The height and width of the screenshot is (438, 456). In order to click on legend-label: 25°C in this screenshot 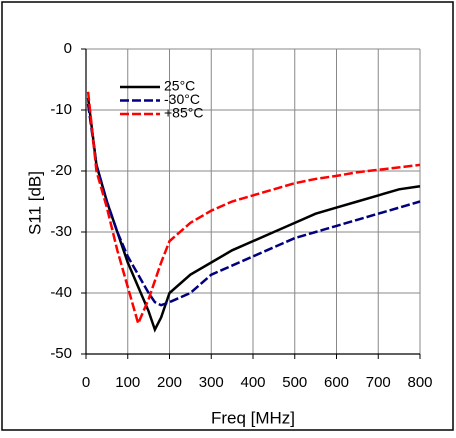, I will do `click(179, 86)`.